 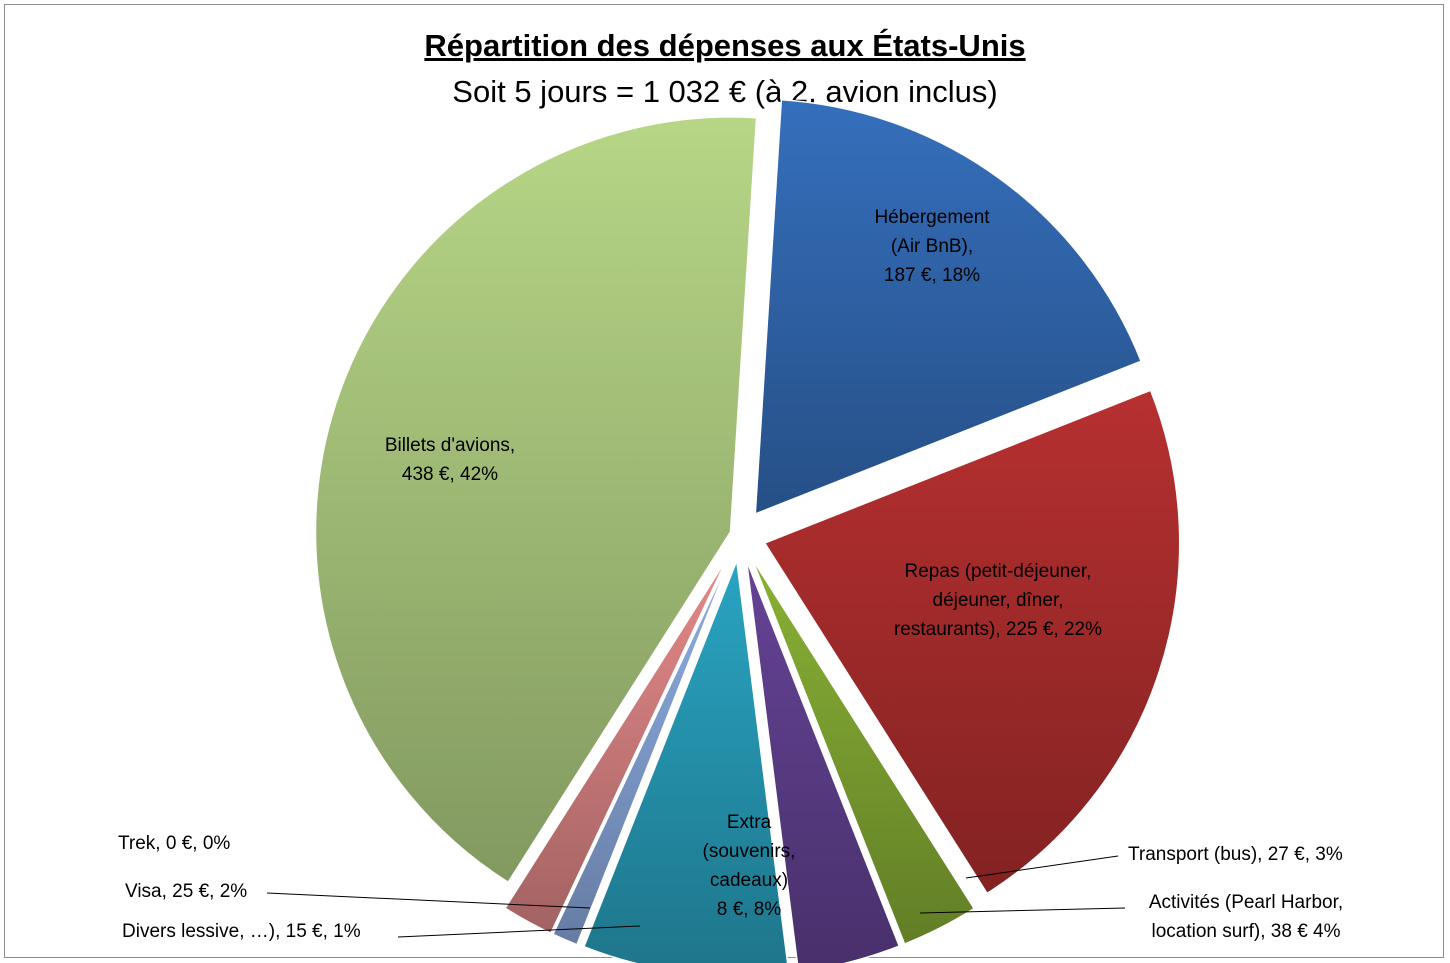 What do you see at coordinates (450, 474) in the screenshot?
I see `slice-label-line: 438 €, 42%` at bounding box center [450, 474].